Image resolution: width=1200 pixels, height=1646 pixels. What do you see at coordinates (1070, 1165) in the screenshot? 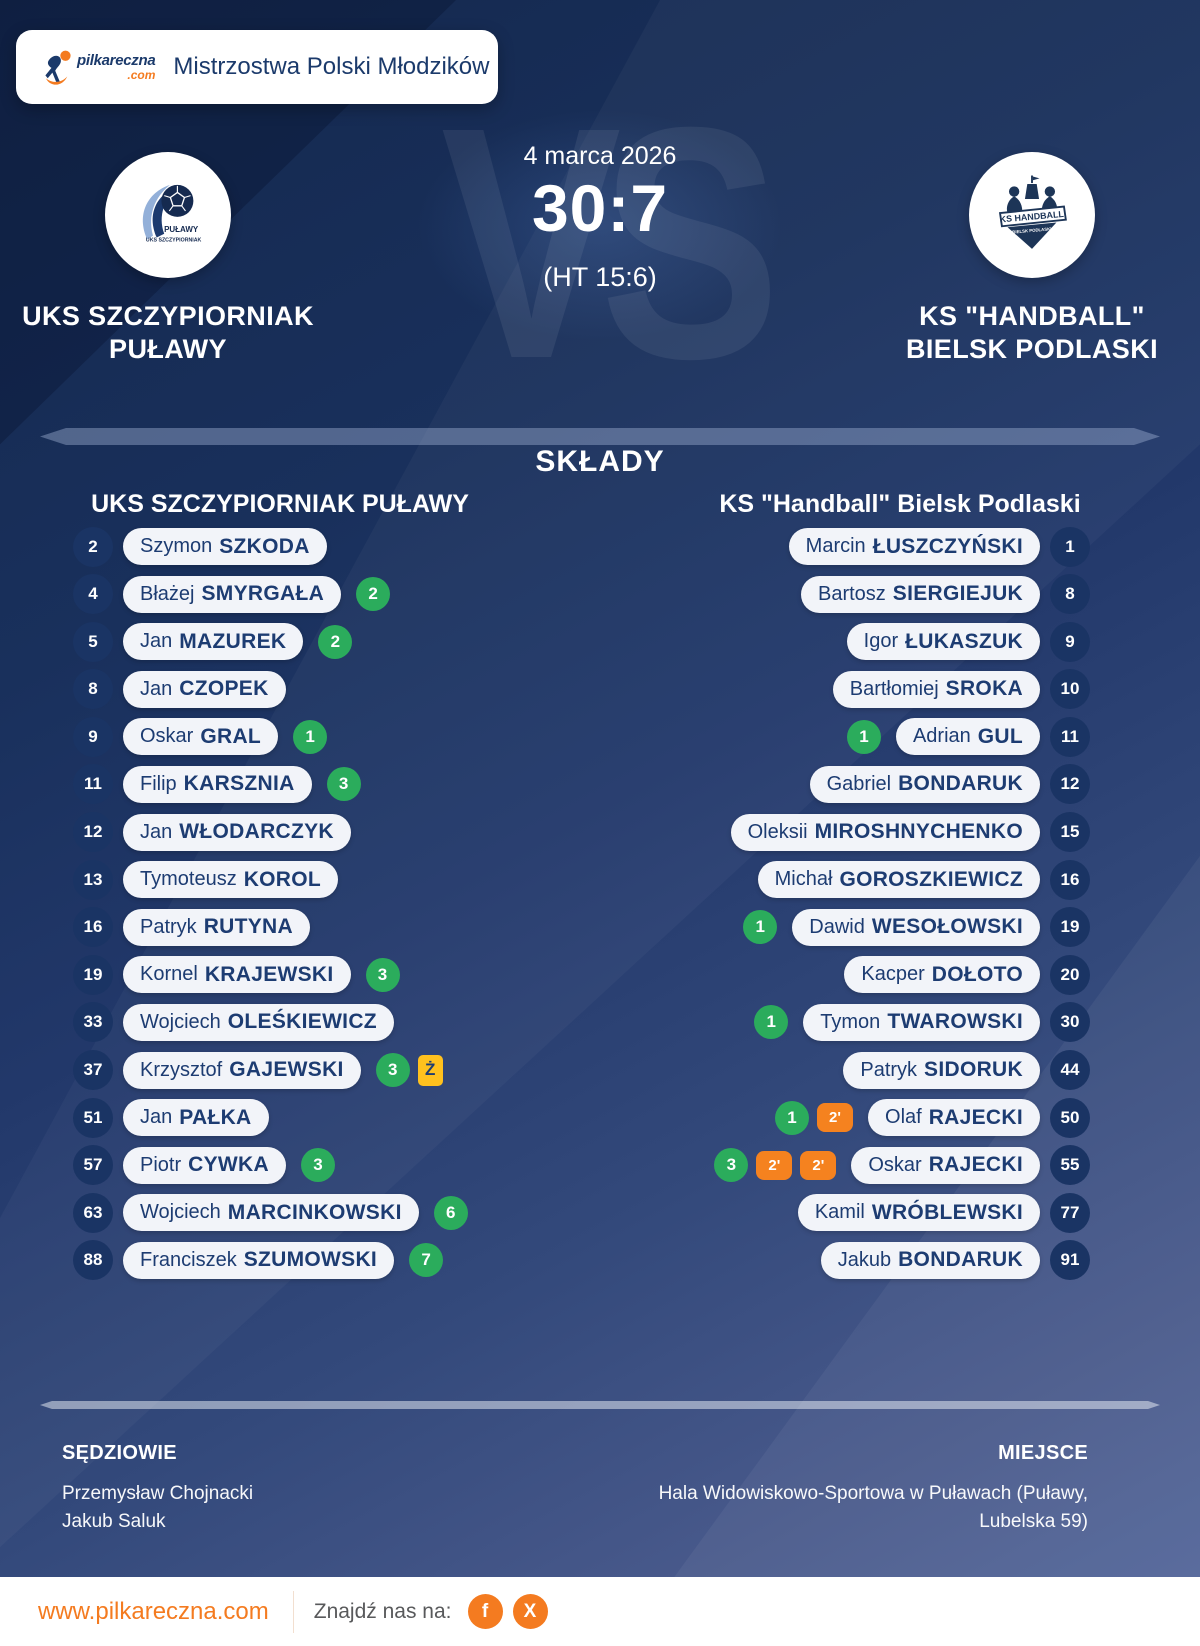
I see `player-number: 55` at bounding box center [1070, 1165].